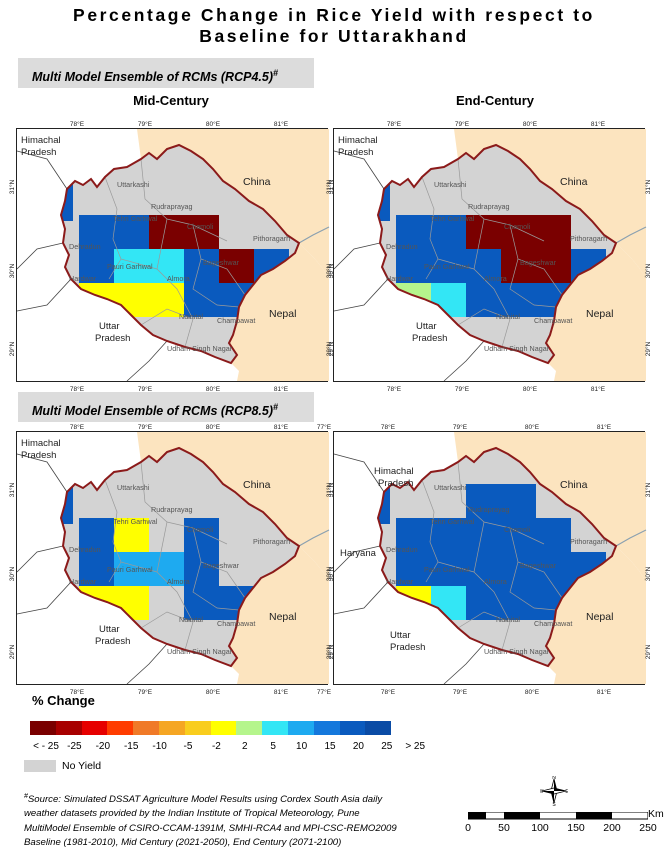 The image size is (668, 850). What do you see at coordinates (553, 320) in the screenshot?
I see `district-label: Champawat` at bounding box center [553, 320].